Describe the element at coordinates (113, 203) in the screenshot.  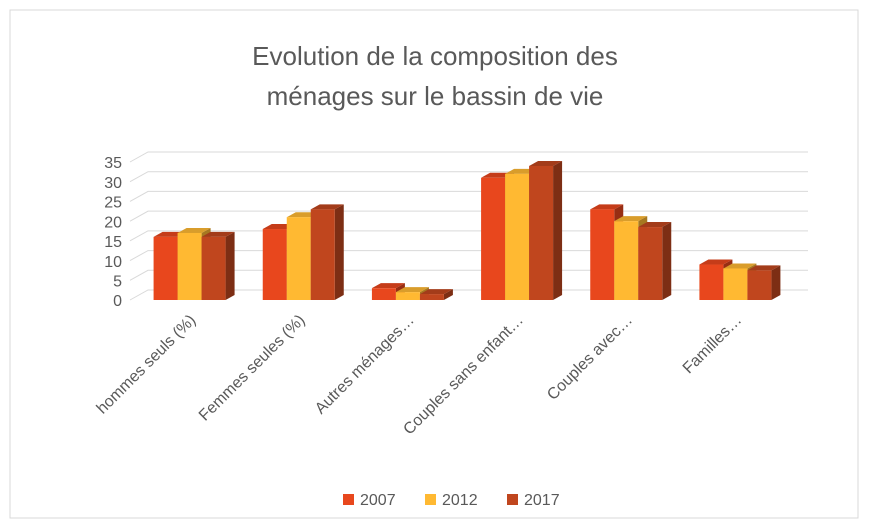
I see `y-tick-label: 25` at that location.